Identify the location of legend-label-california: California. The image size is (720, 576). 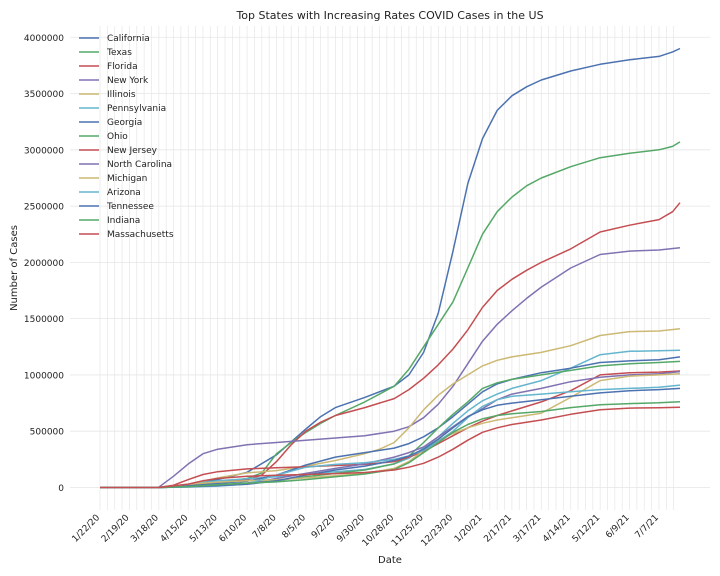
(128, 39).